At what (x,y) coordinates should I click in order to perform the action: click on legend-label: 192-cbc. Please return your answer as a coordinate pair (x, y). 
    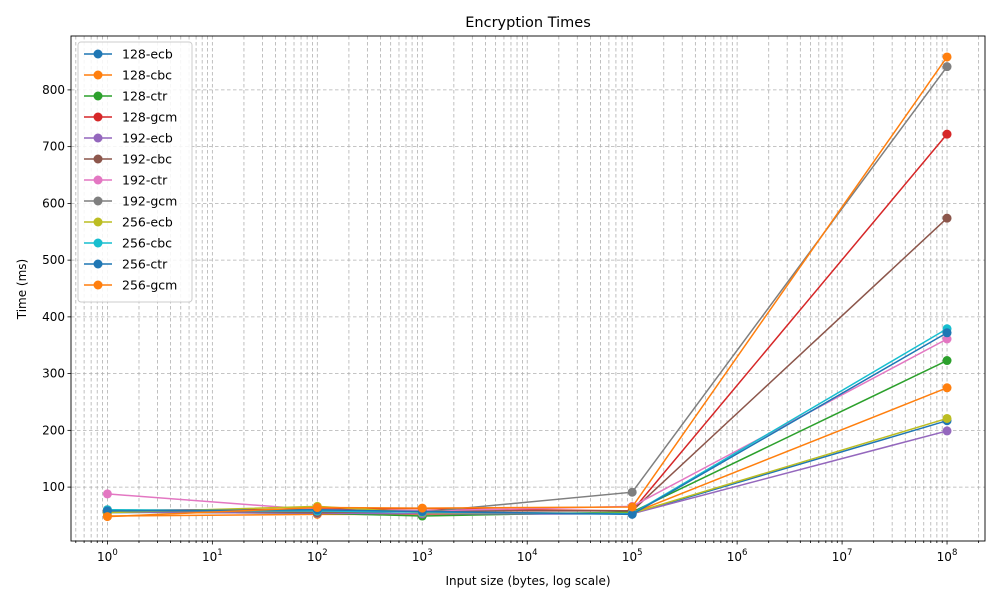
    Looking at the image, I should click on (147, 159).